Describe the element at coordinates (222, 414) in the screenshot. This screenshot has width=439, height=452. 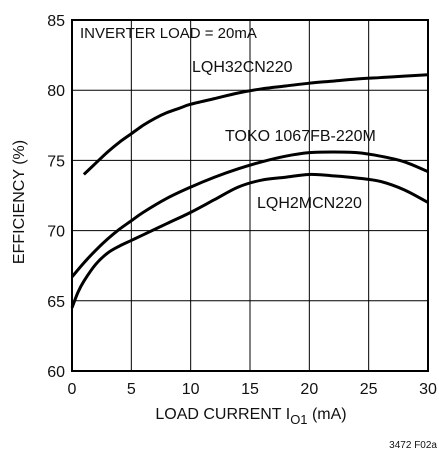
I see `x-axis-label-main: LOAD CURRENT I` at that location.